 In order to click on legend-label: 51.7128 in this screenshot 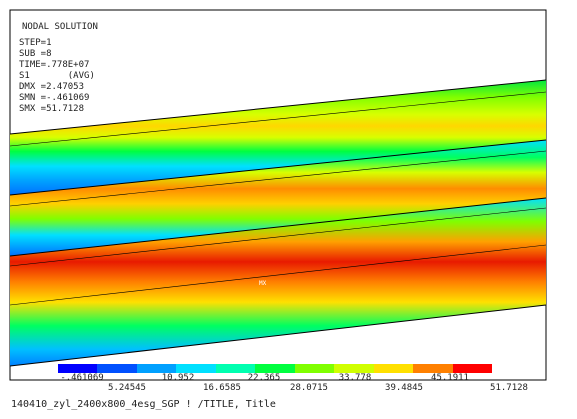, I will do `click(509, 388)`.